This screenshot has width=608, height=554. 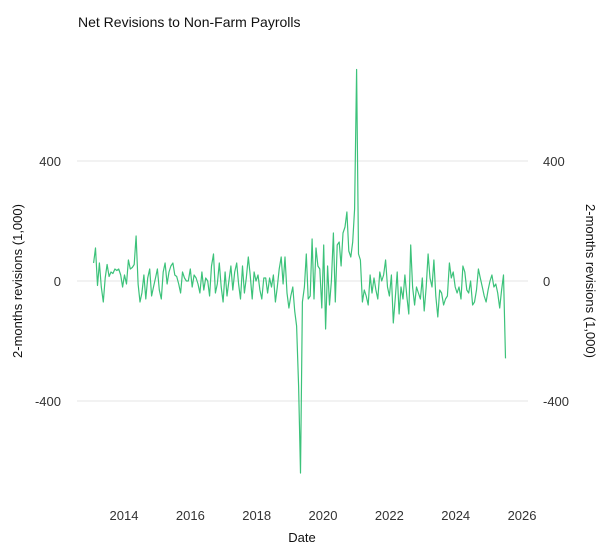 What do you see at coordinates (124, 515) in the screenshot?
I see `x-tick-label: 2014` at bounding box center [124, 515].